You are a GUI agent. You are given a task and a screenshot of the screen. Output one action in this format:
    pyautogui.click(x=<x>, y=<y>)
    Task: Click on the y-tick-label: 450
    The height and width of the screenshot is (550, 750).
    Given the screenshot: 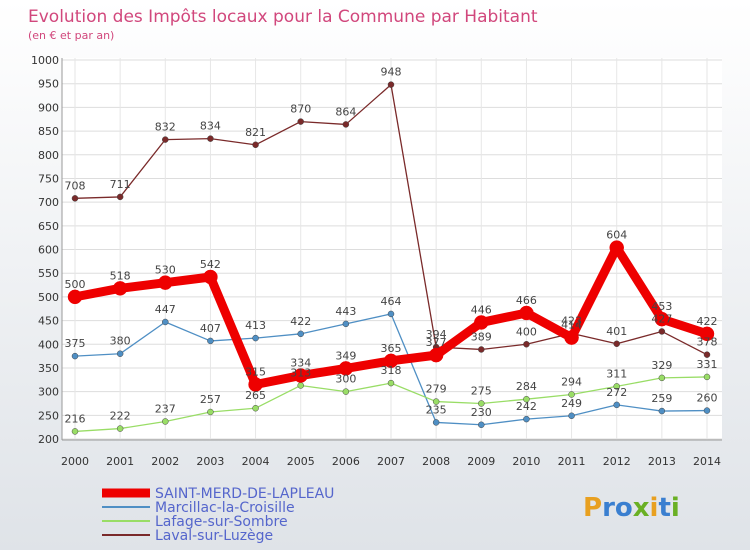 What is the action you would take?
    pyautogui.click(x=48, y=321)
    